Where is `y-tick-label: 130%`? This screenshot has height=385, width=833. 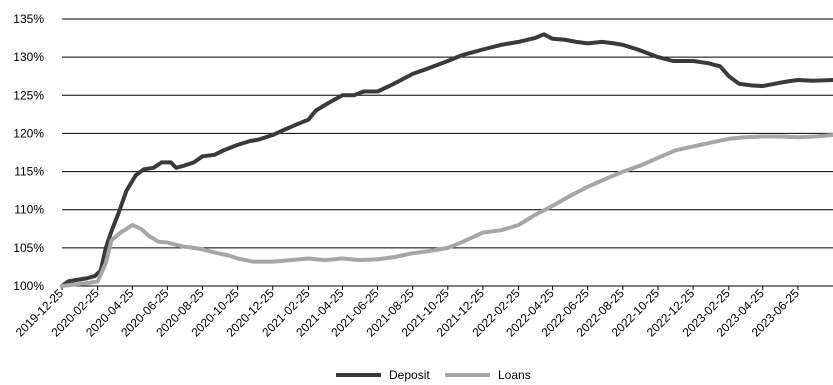
y-tick-label: 130% is located at coordinates (28, 57).